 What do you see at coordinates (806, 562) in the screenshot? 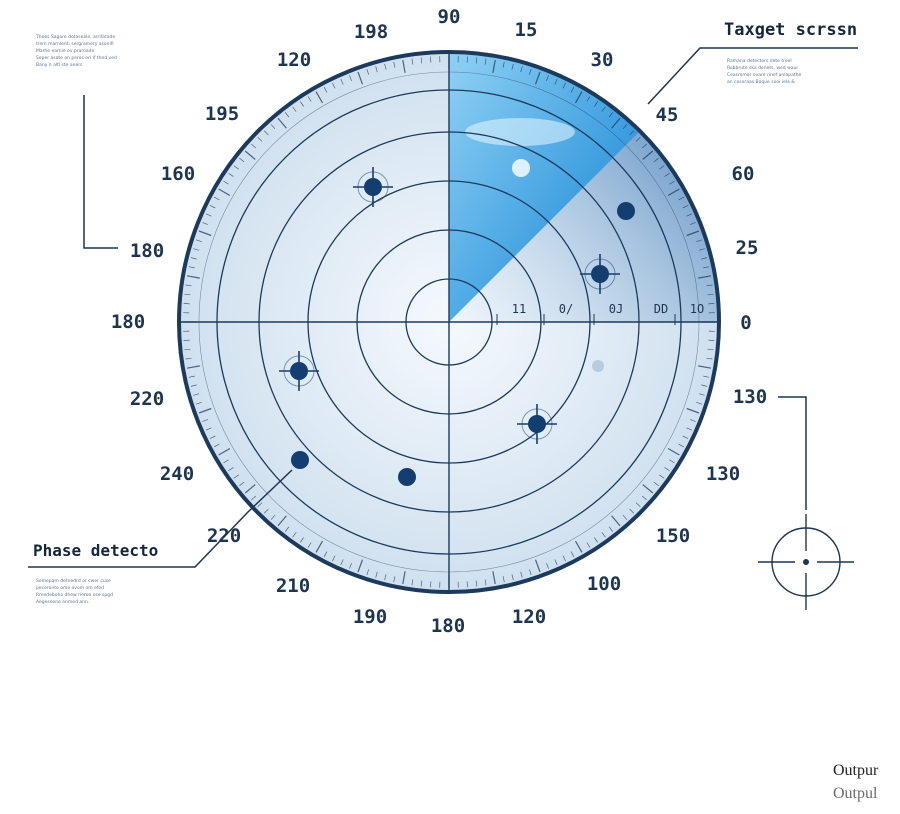
I see `crosshair-icon` at bounding box center [806, 562].